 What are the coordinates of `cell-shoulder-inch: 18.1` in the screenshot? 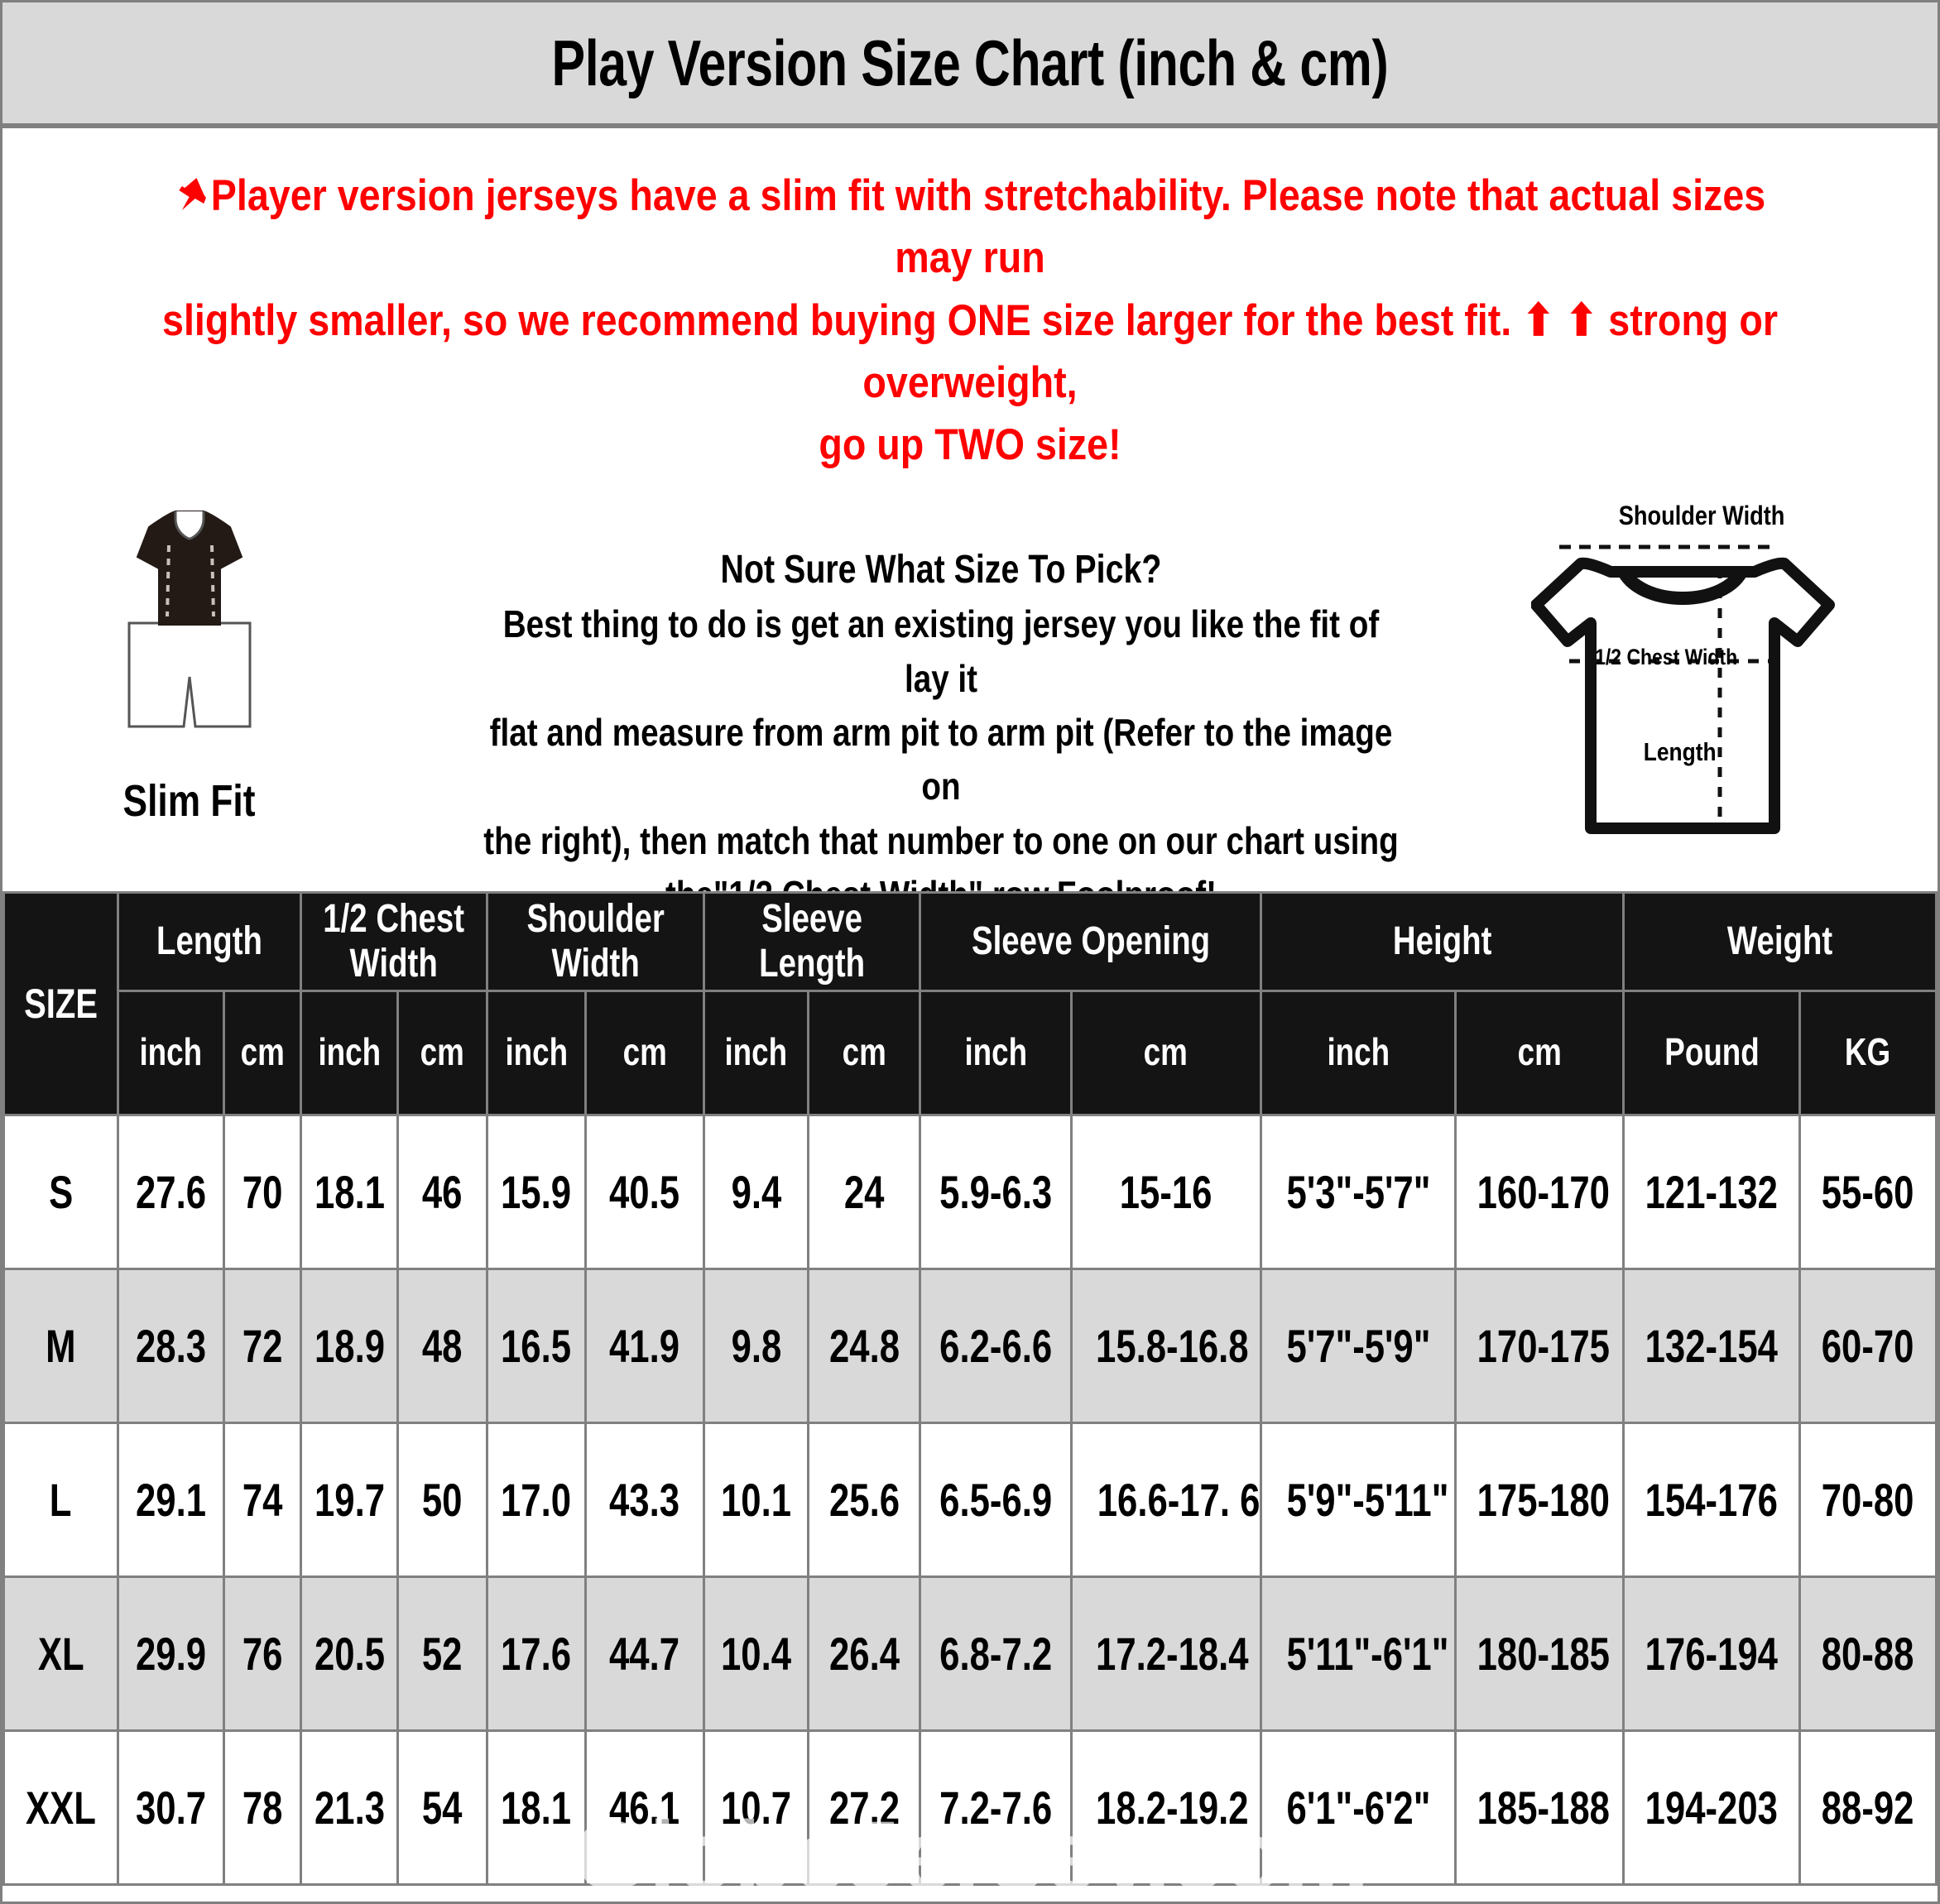 It's located at (536, 1807).